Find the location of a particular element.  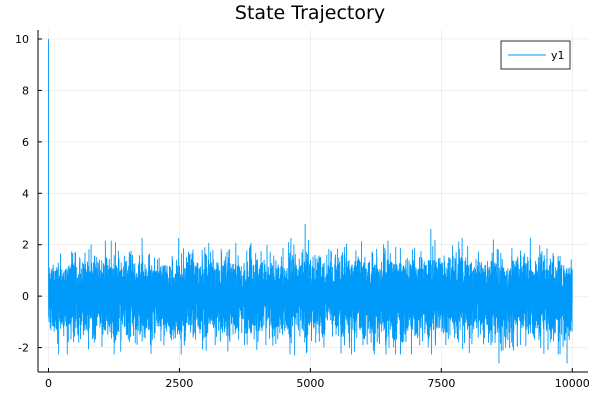

x-tick-label: 5000 is located at coordinates (310, 383).